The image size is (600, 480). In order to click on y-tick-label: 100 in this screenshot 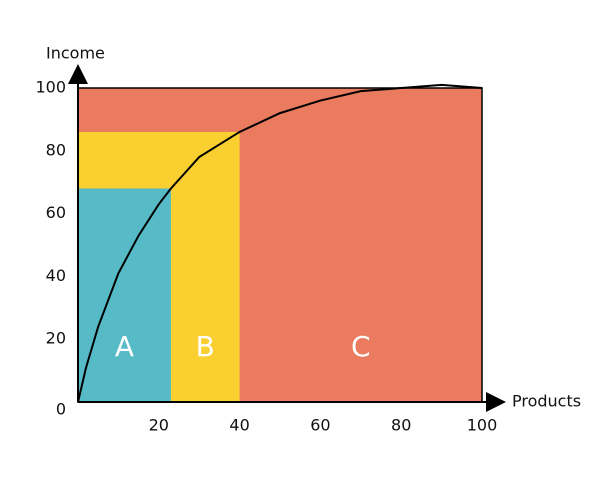, I will do `click(50, 87)`.